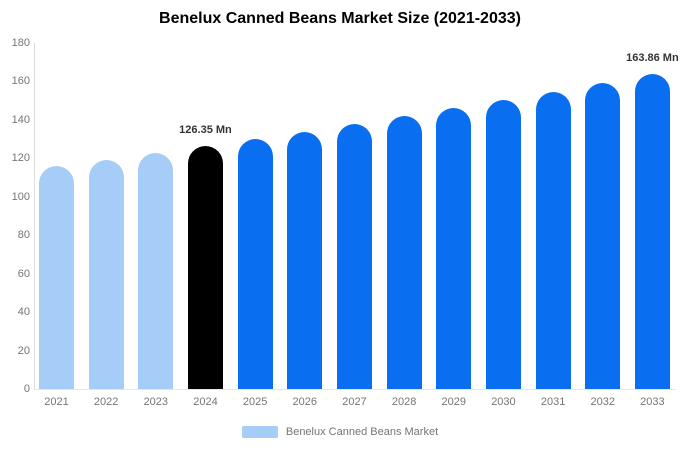  Describe the element at coordinates (553, 240) in the screenshot. I see `bar-2031` at that location.